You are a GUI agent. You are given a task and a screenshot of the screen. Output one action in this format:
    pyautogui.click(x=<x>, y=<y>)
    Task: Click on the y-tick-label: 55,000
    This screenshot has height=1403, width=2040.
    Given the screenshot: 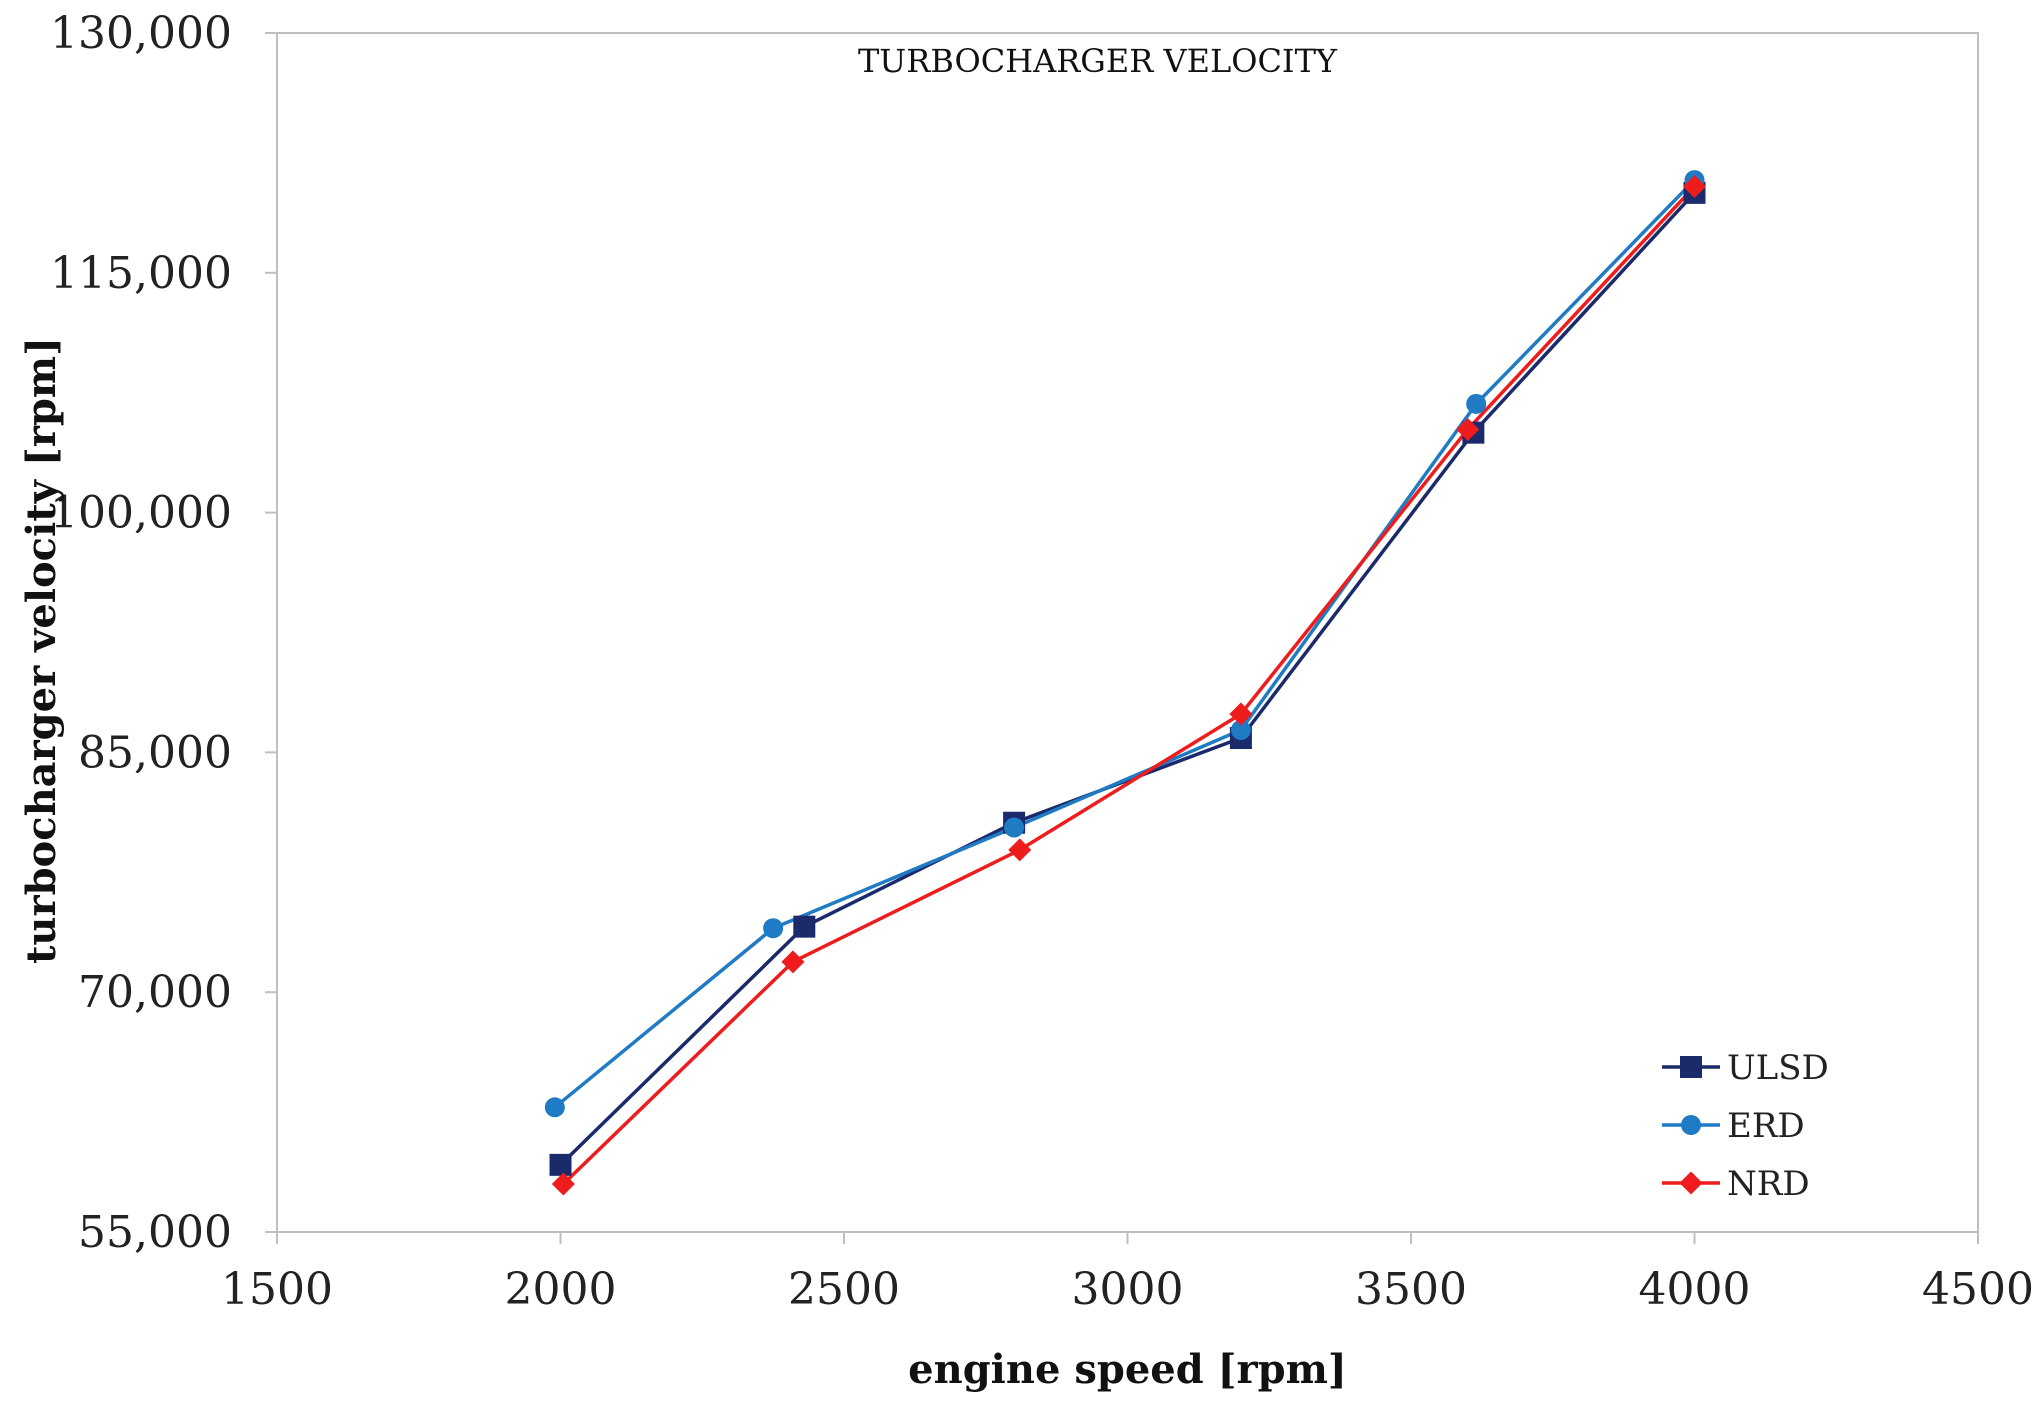 What is the action you would take?
    pyautogui.click(x=155, y=1232)
    